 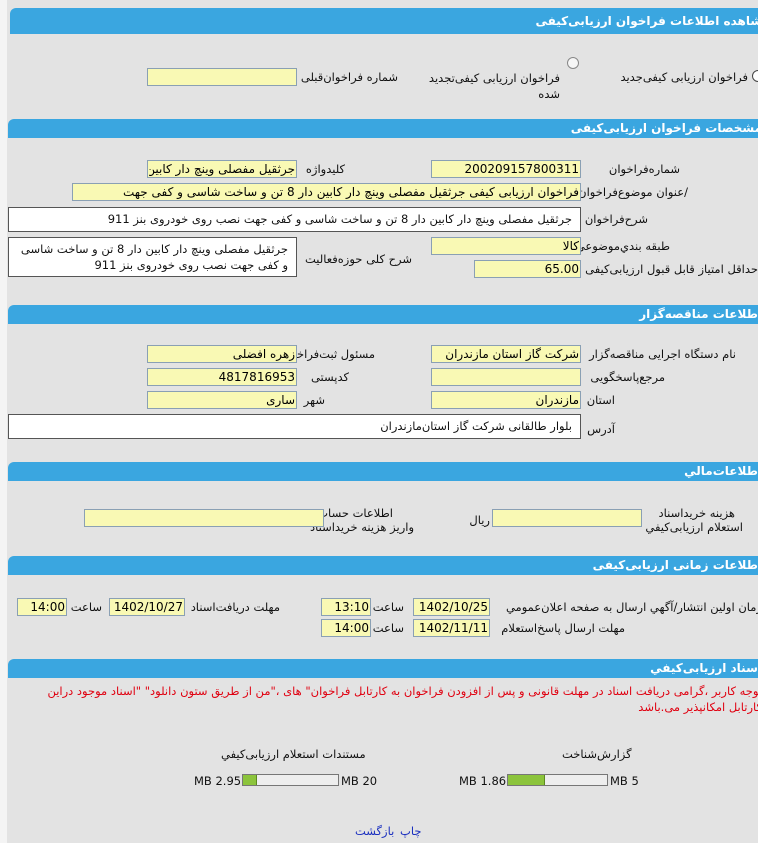 What do you see at coordinates (294, 426) in the screenshot?
I see `address-box: بلوار طالقانی شرکت گاز استان‌مازندران` at bounding box center [294, 426].